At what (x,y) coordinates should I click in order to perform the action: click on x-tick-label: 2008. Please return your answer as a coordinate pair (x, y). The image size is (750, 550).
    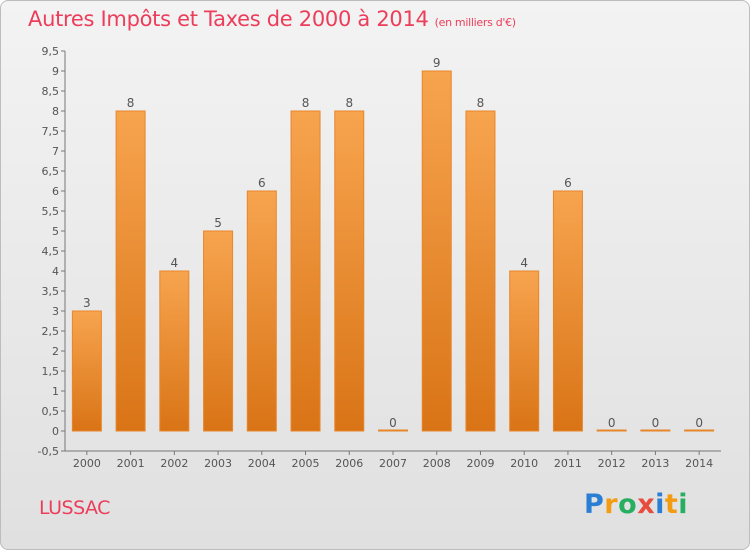
    Looking at the image, I should click on (437, 463).